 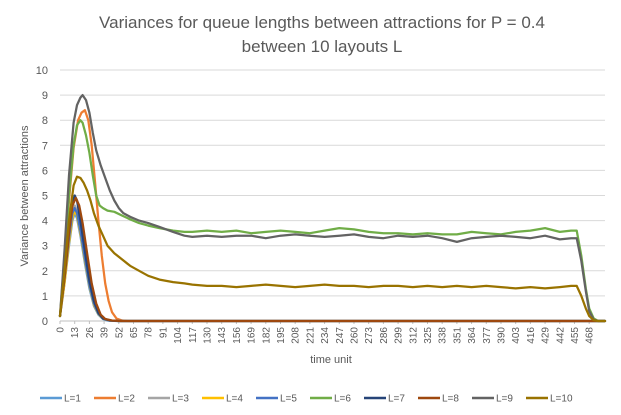 I want to click on legend-item: L=2, so click(x=114, y=399).